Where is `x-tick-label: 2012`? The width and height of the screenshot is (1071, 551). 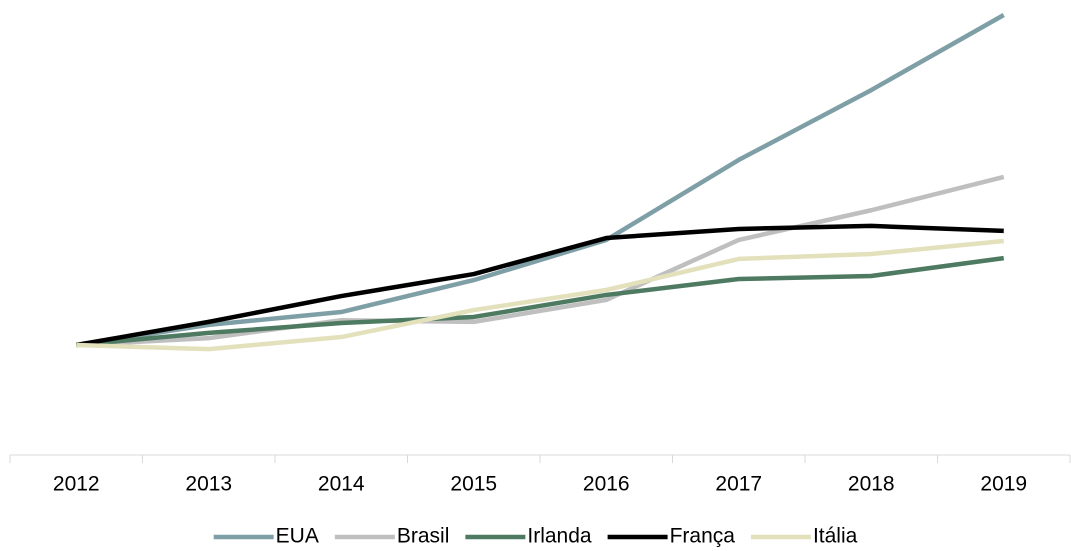 x-tick-label: 2012 is located at coordinates (76, 484).